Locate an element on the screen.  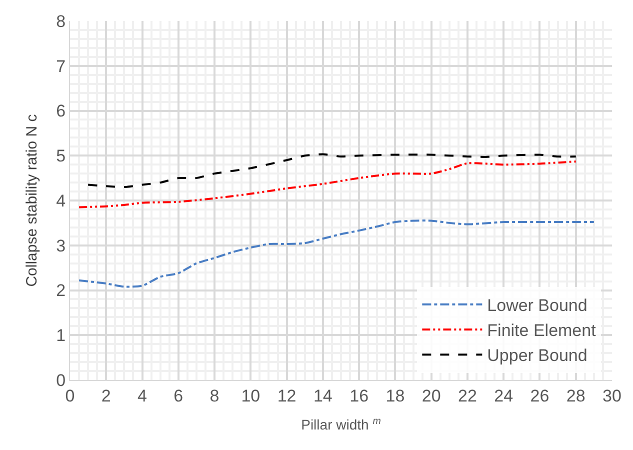
y-tick-label: 8 is located at coordinates (61, 21).